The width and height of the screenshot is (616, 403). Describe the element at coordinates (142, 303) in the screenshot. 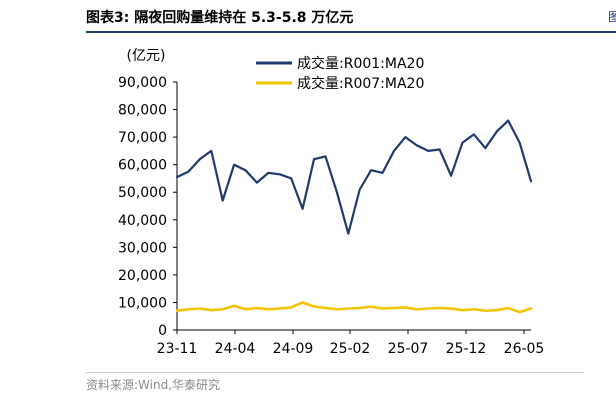

I see `y-tick-label: 10,000` at that location.